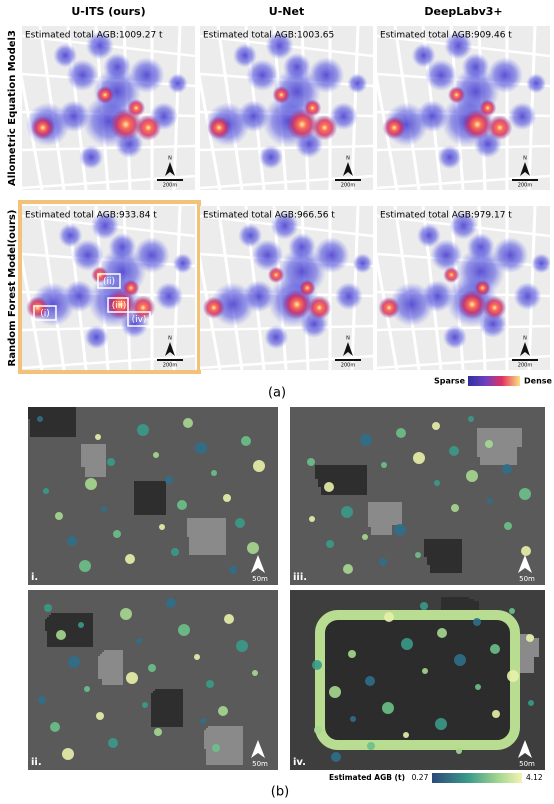 This screenshot has width=554, height=804. What do you see at coordinates (538, 381) in the screenshot?
I see `legend-high: Dense` at bounding box center [538, 381].